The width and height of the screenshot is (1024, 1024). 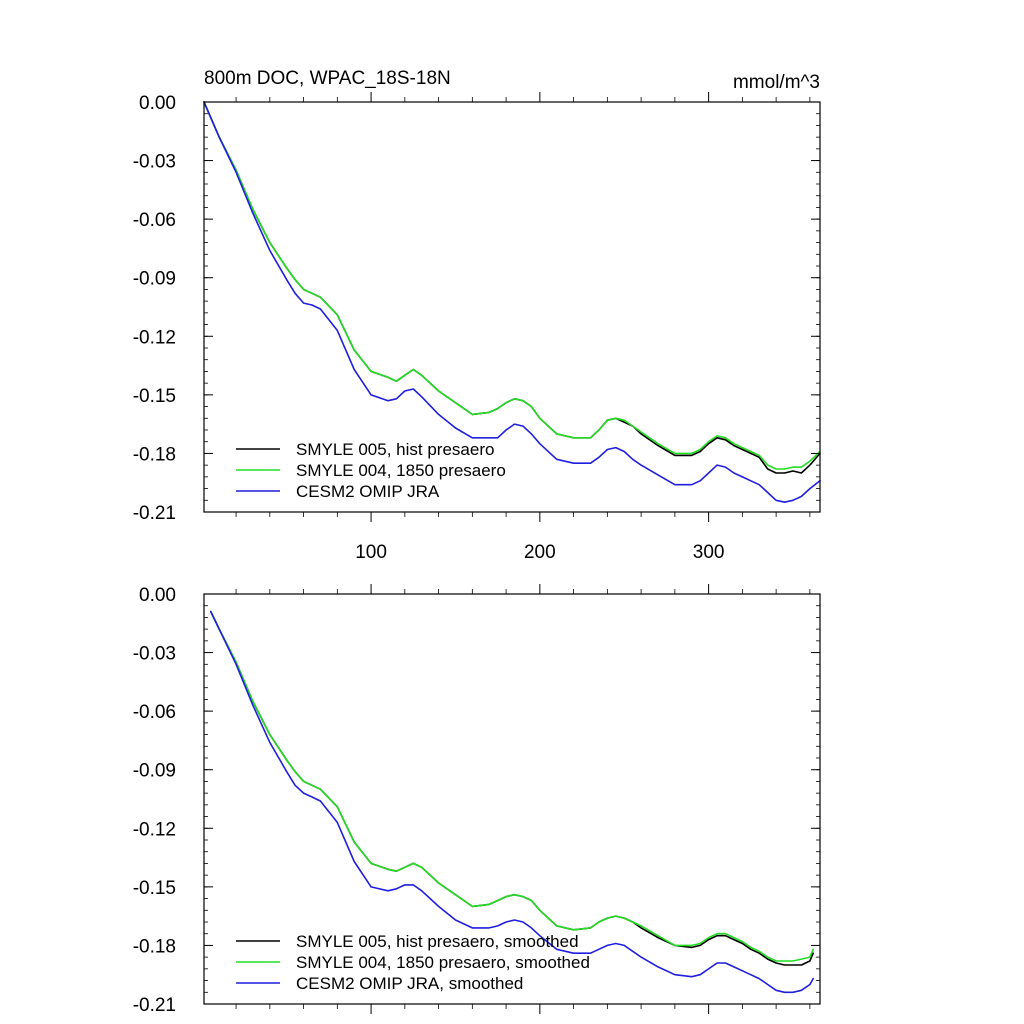 I want to click on legend-label: SMYLE 005, hist presaero, smoothed, so click(x=437, y=941).